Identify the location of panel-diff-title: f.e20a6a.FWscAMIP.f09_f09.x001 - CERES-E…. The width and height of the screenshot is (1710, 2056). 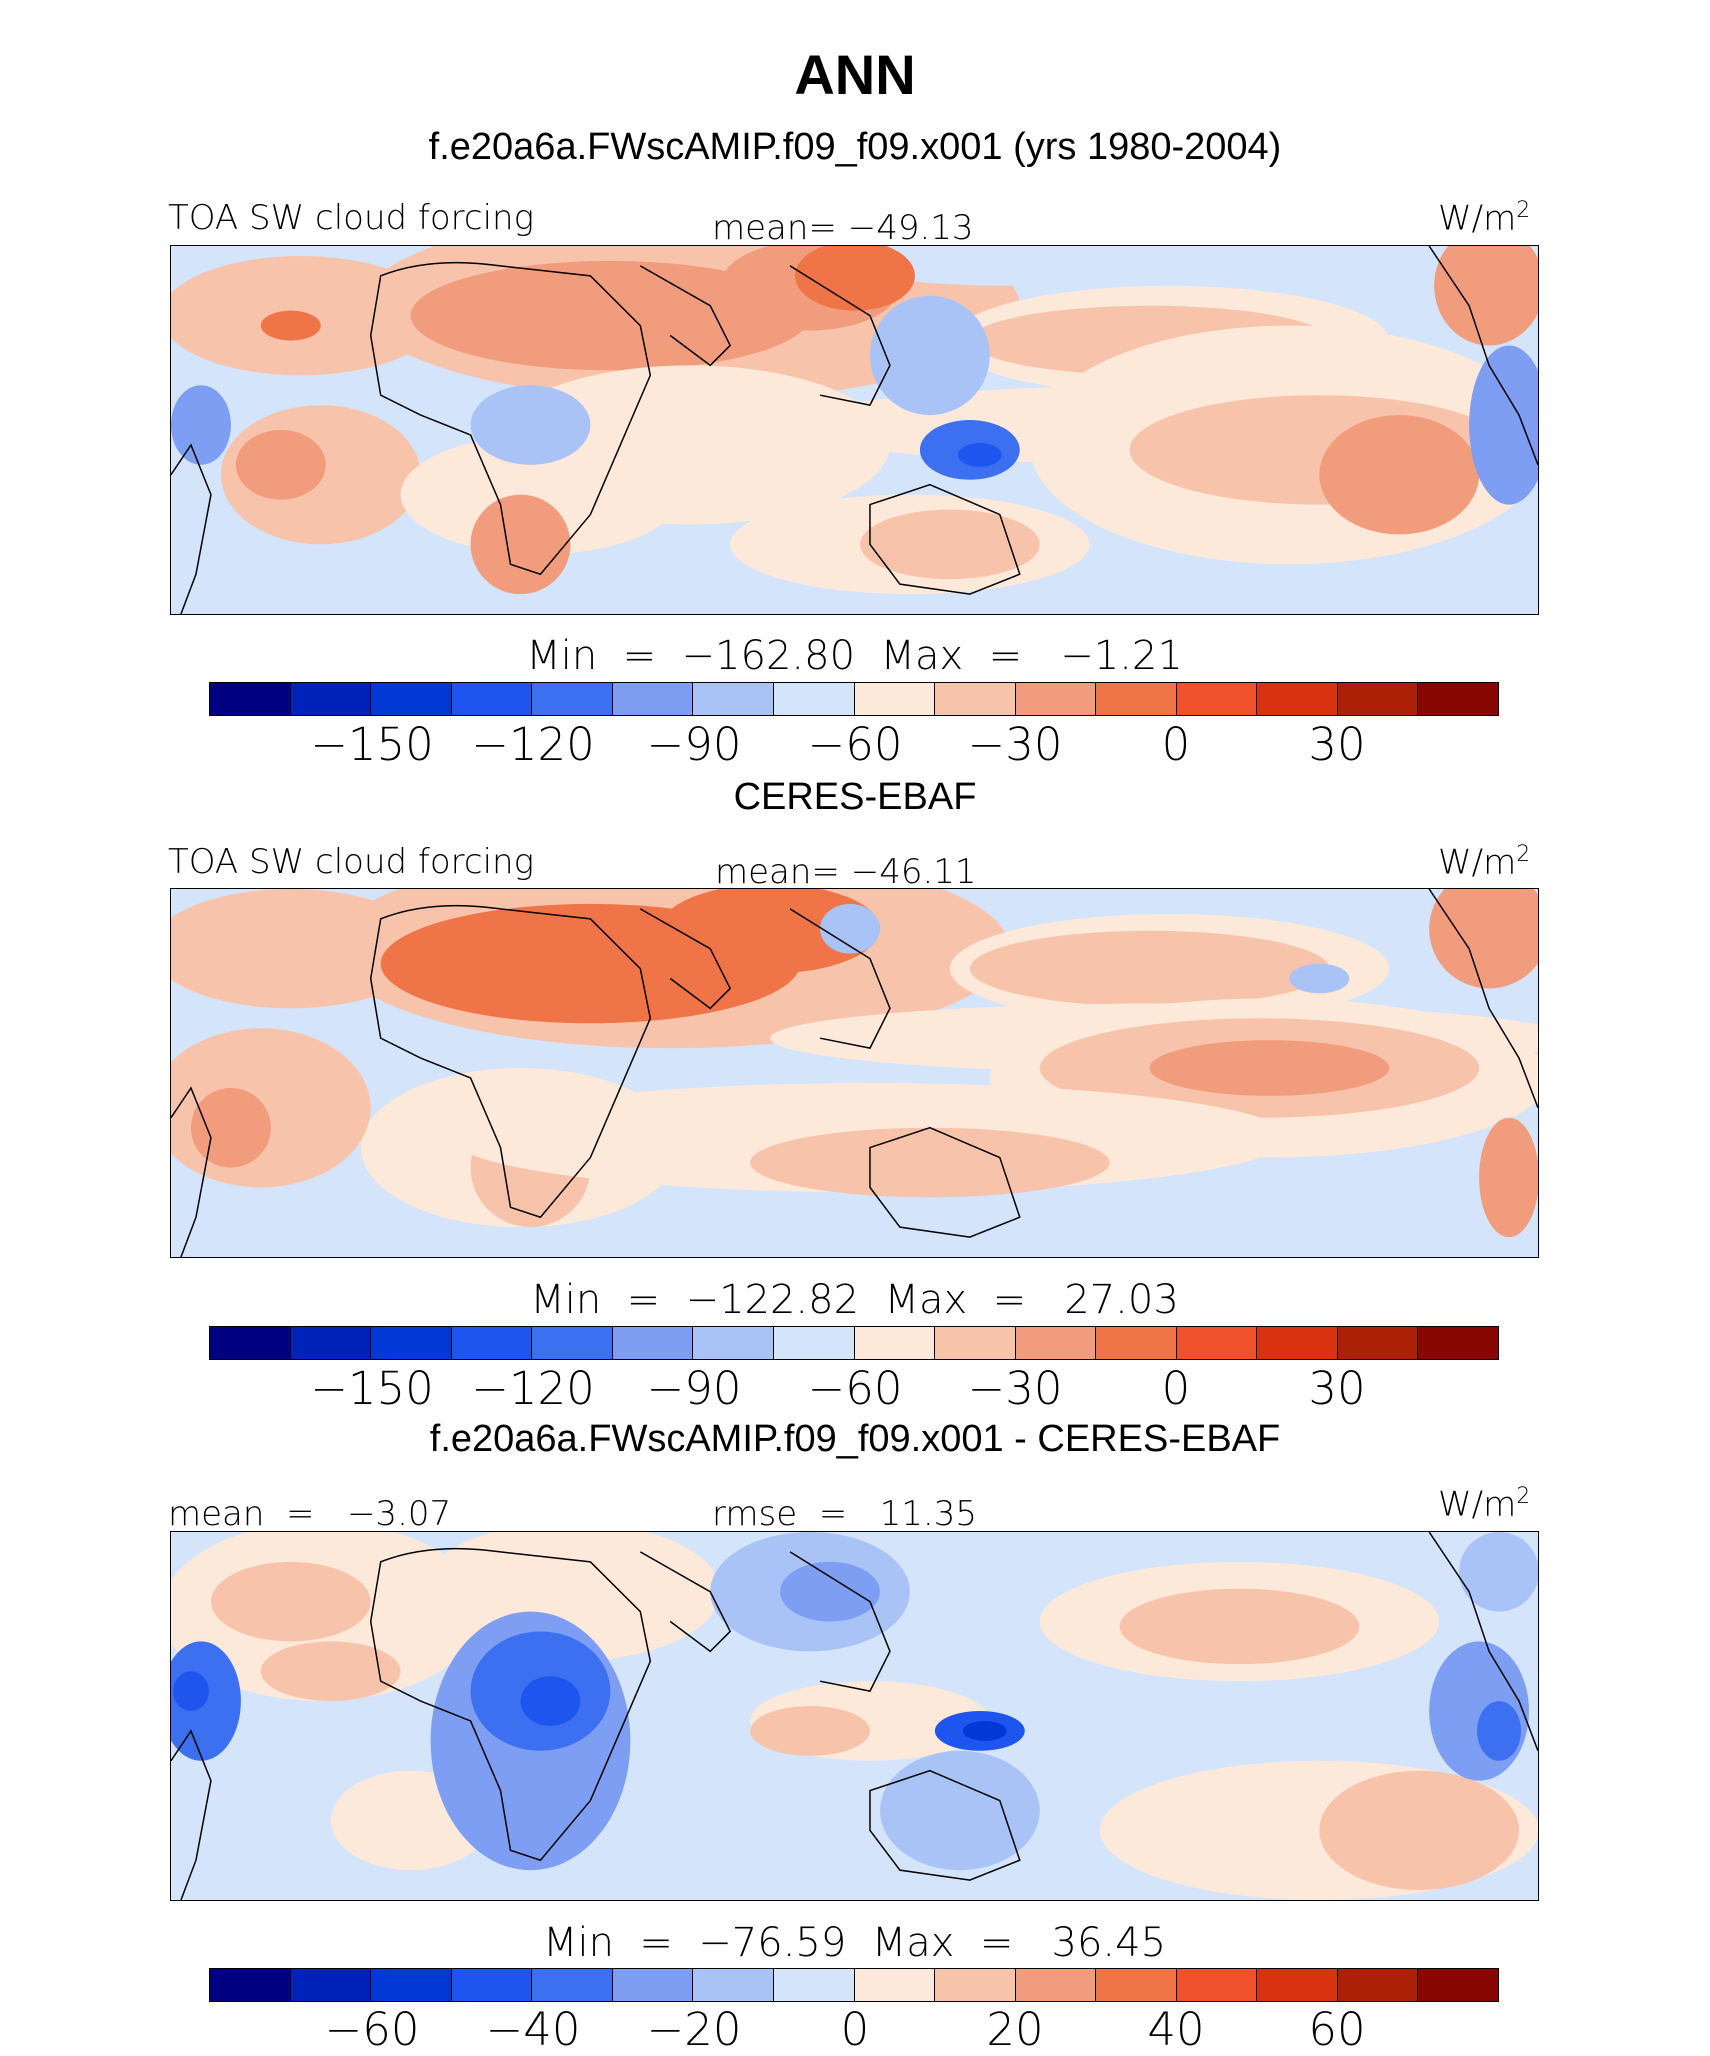
(855, 1439).